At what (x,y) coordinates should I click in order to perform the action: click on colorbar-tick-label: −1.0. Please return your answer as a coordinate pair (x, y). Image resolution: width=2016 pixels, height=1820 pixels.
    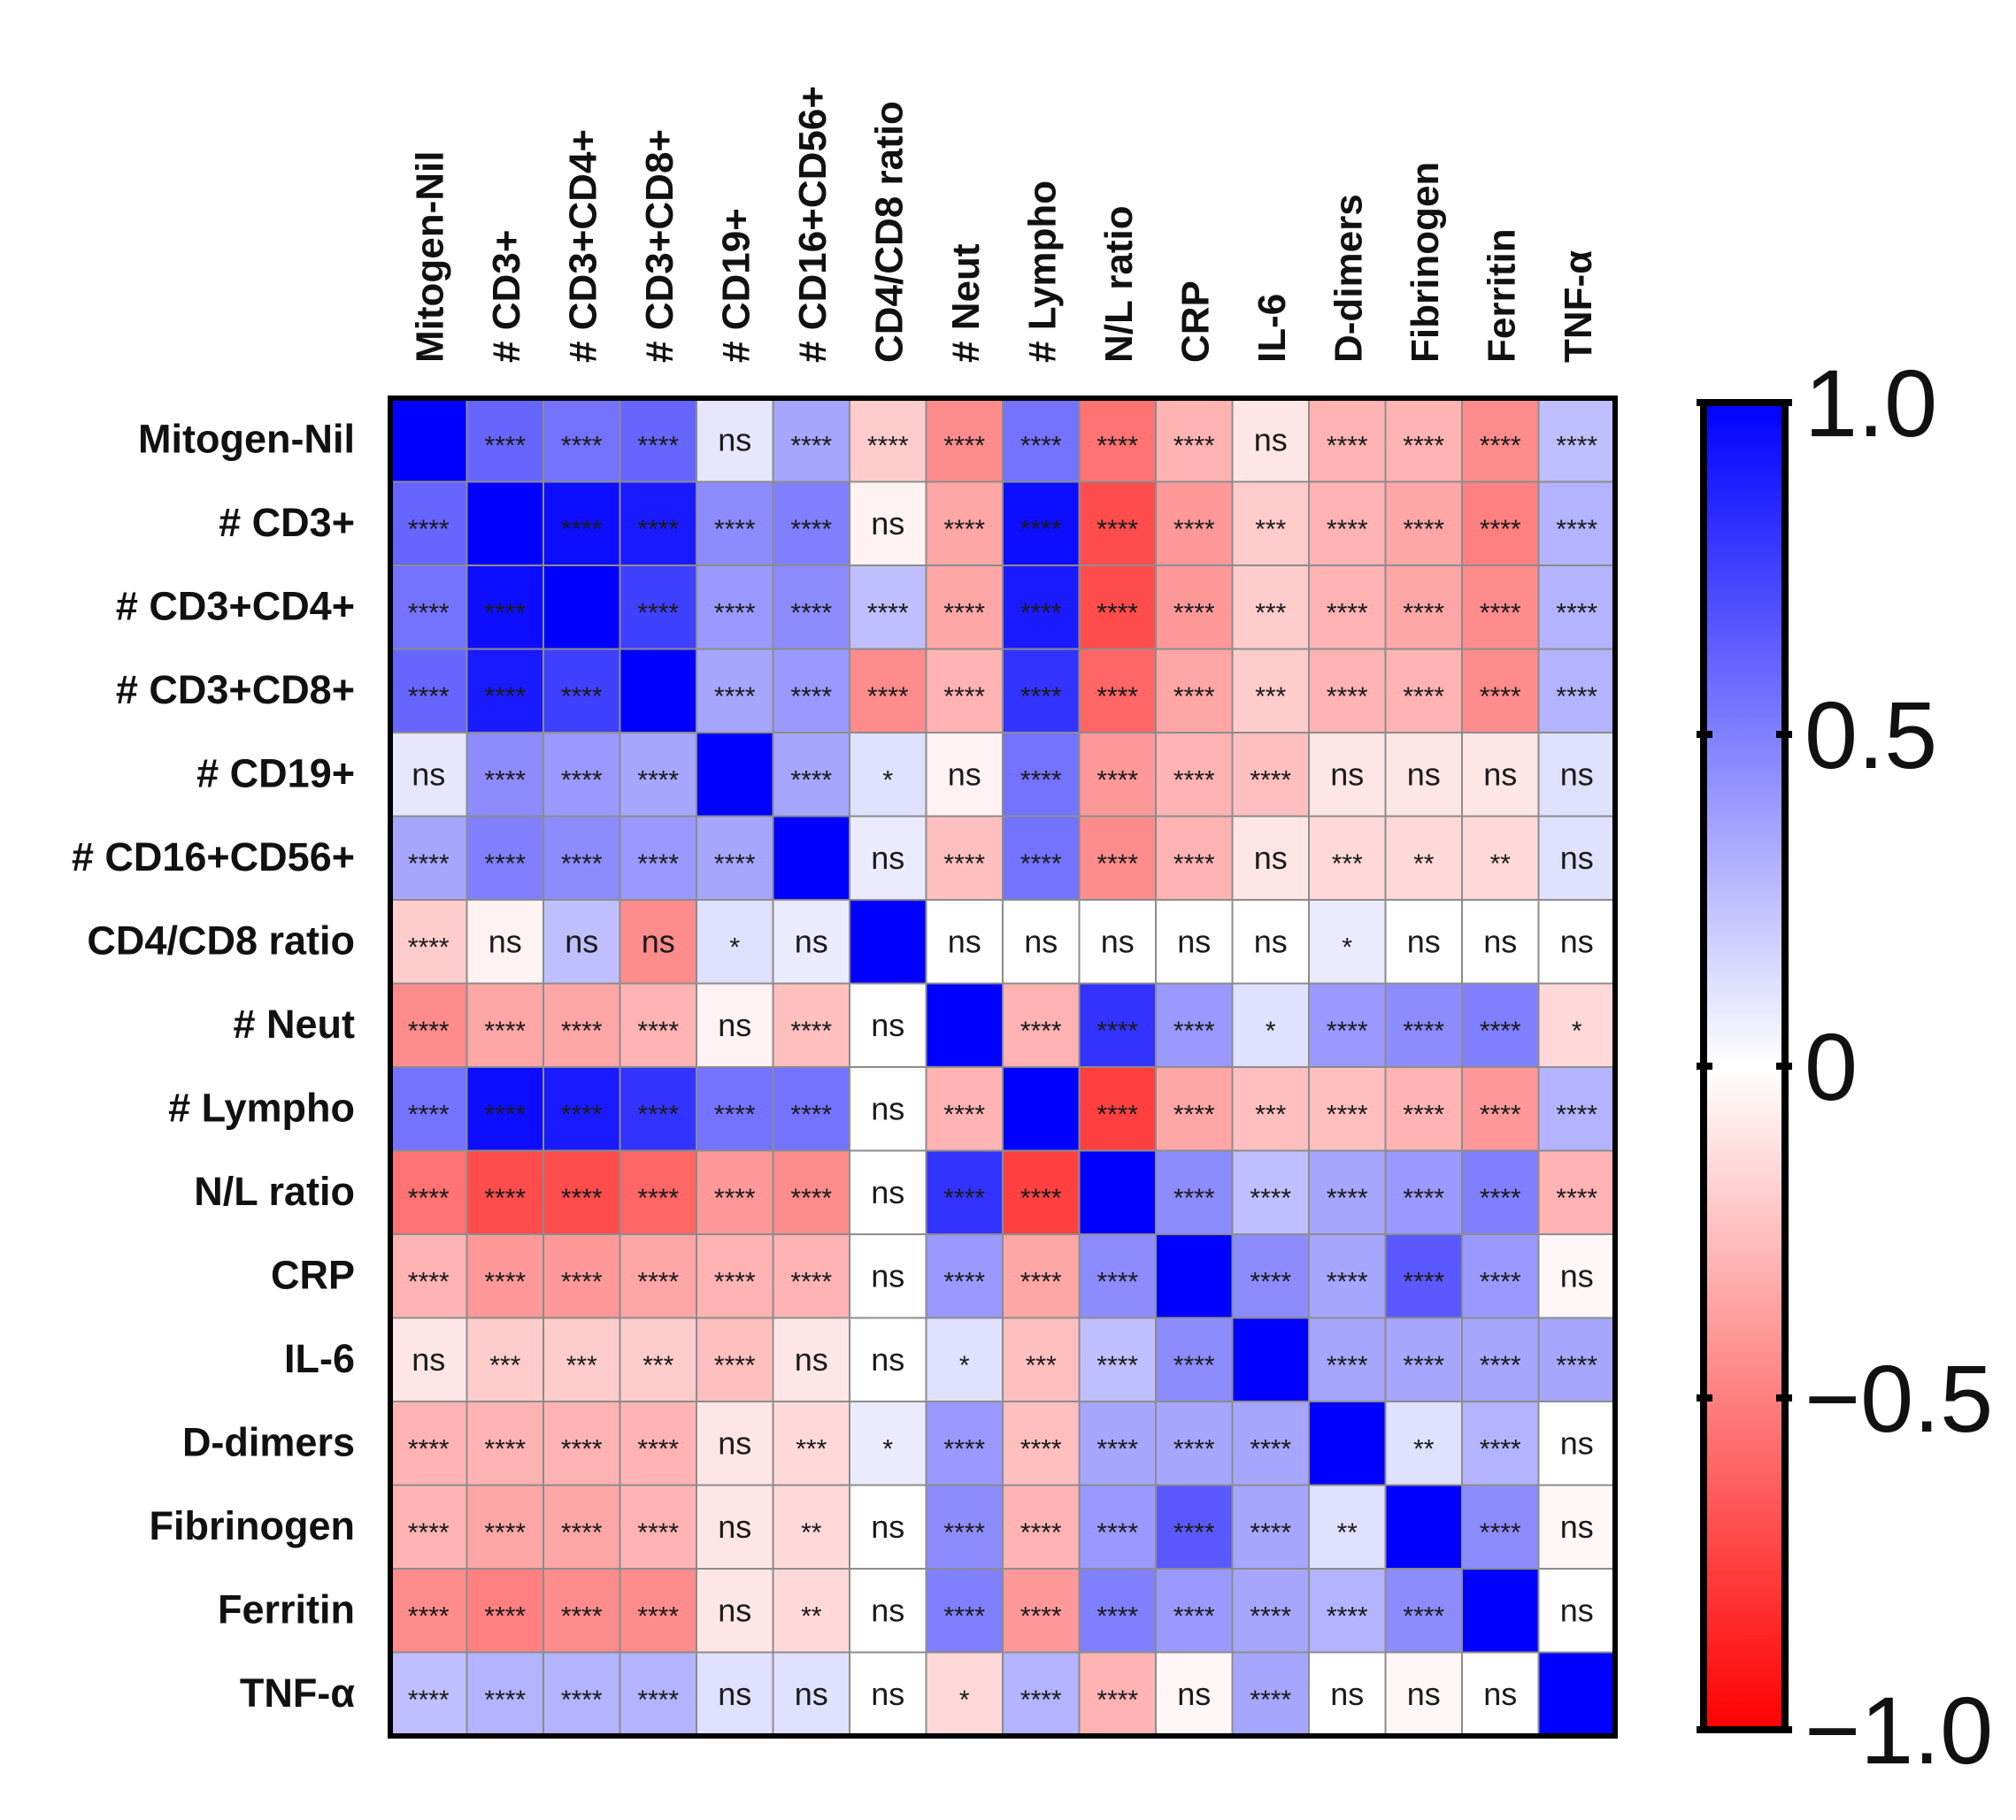
    Looking at the image, I should click on (1898, 1730).